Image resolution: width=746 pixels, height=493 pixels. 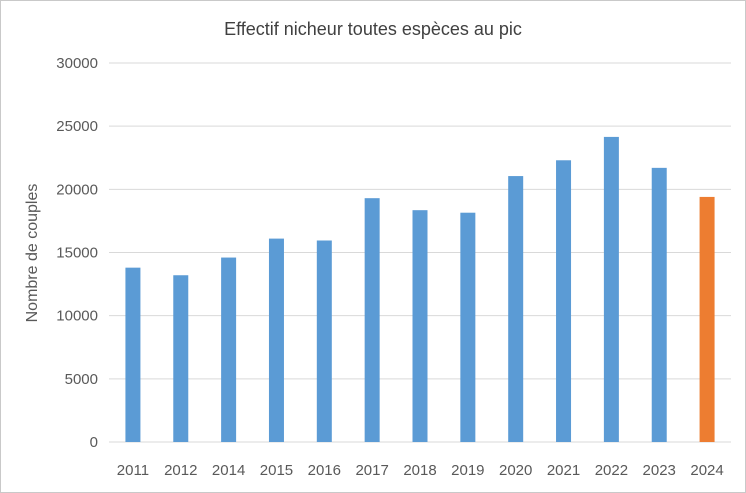 I want to click on y-axis-label: Nombre de couples, so click(x=32, y=253).